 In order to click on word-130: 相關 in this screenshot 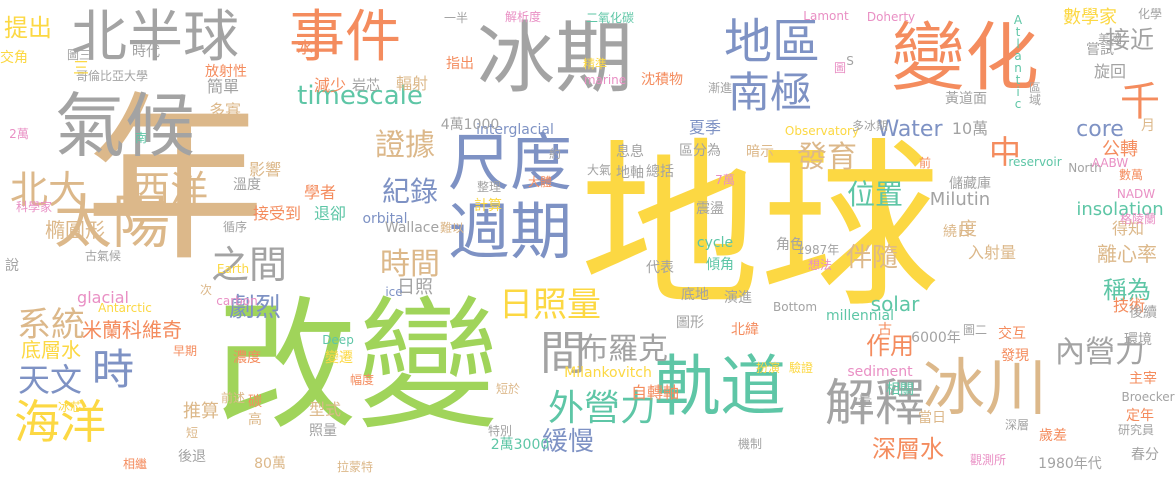, I will do `click(900, 390)`.